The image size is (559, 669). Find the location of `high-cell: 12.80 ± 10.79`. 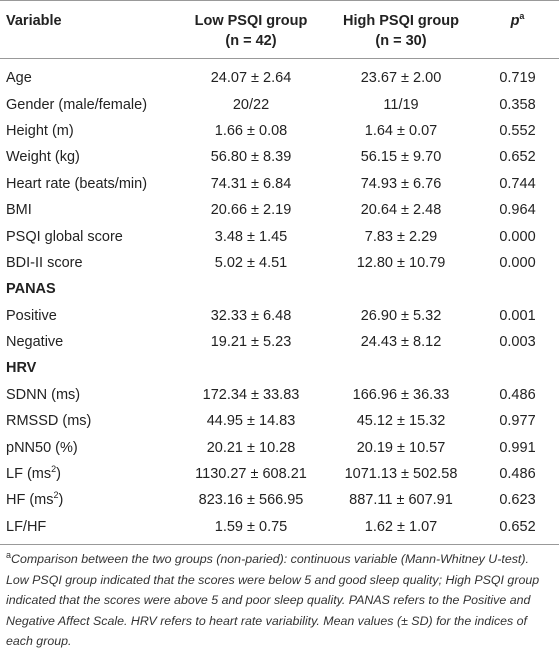

high-cell: 12.80 ± 10.79 is located at coordinates (401, 262).